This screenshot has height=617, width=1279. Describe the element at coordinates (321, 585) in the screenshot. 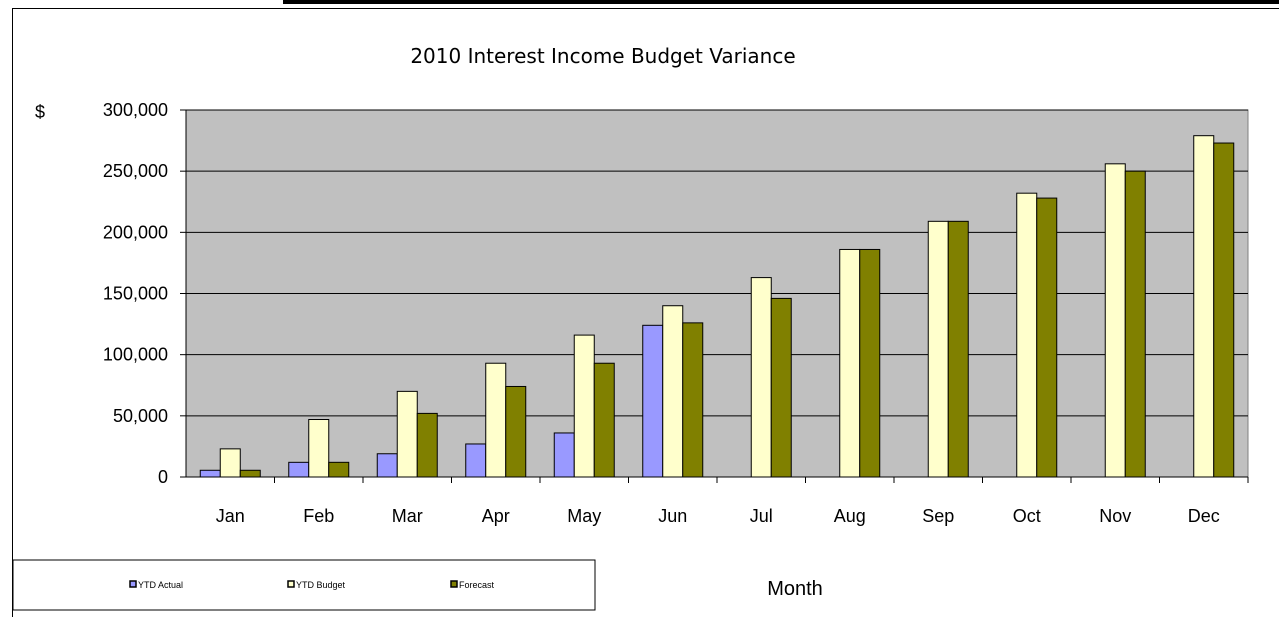

I see `legend-label: YTD Budget` at that location.